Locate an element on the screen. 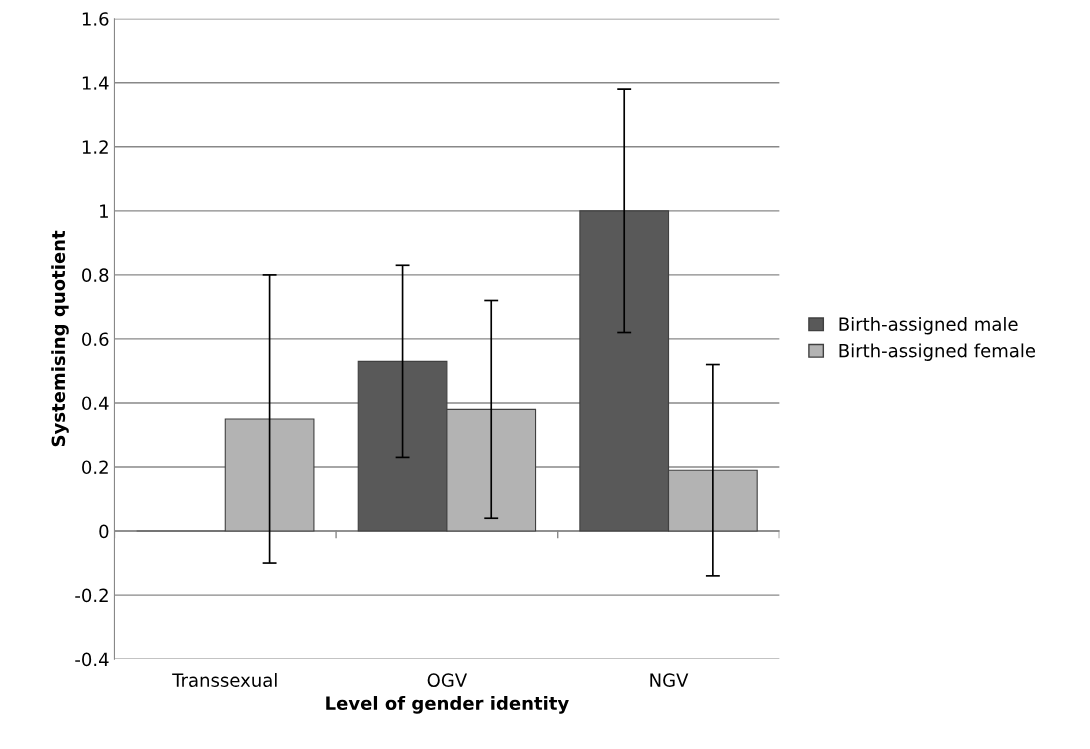  y-tick-label: -0.4 is located at coordinates (92, 659).